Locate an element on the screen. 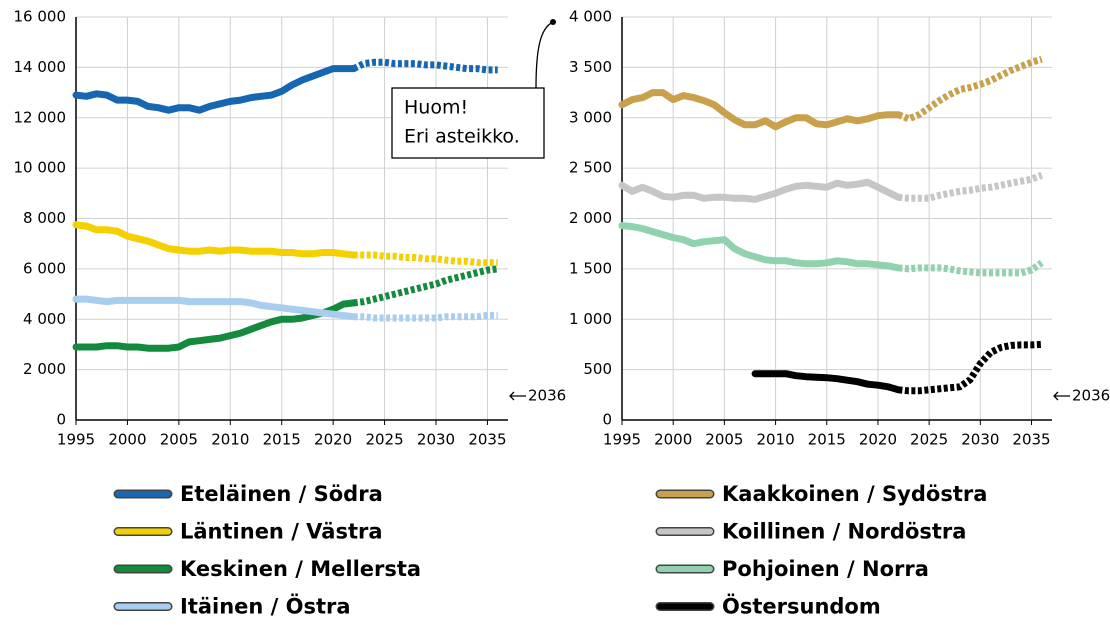  y-tick-label: 1 000 is located at coordinates (590, 319).